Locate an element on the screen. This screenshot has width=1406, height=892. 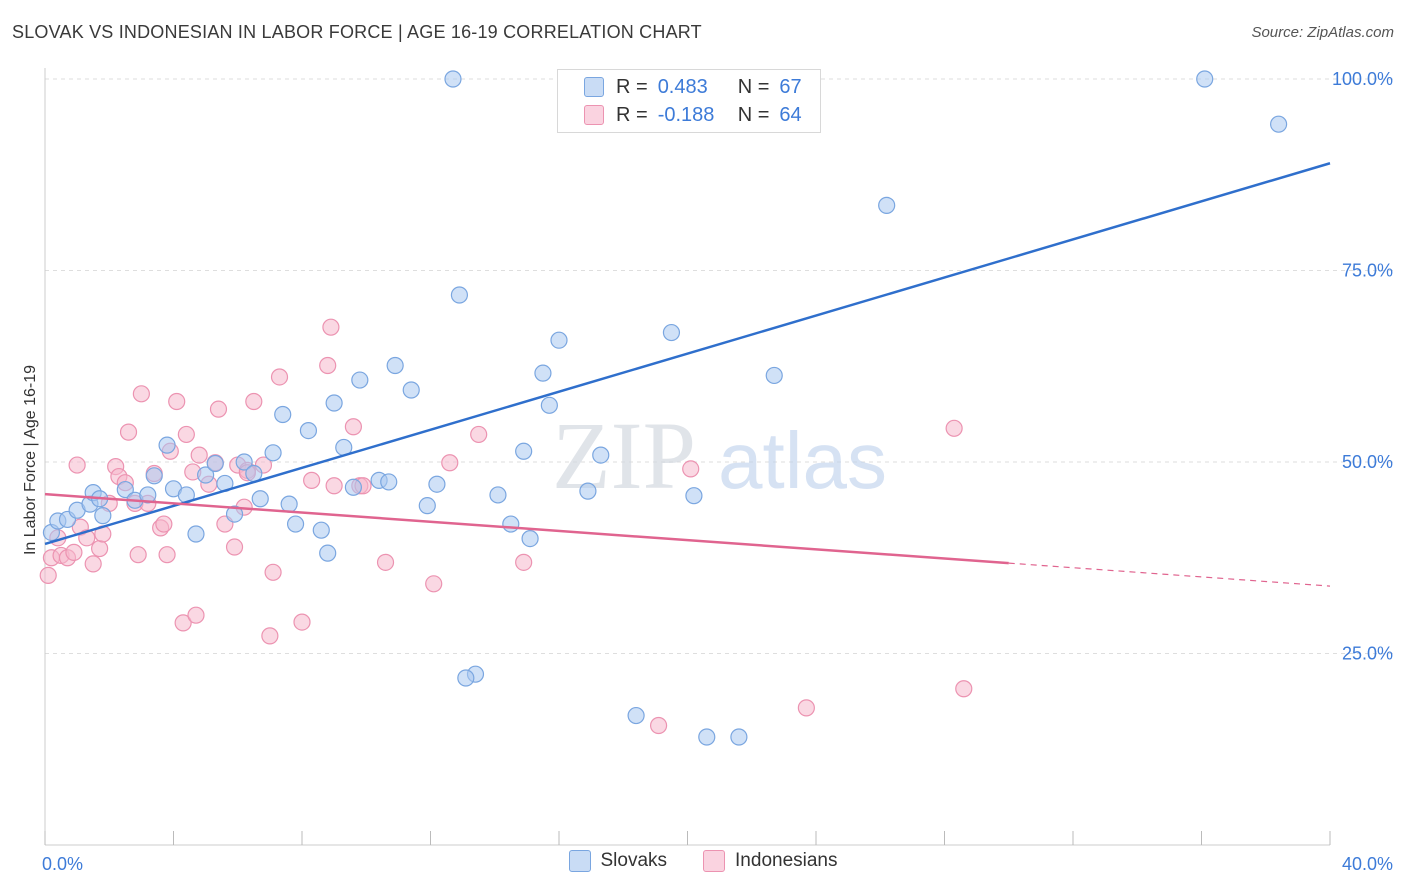
source-label: Source: ZipAtlas.com is located at coordinates (1322, 32).